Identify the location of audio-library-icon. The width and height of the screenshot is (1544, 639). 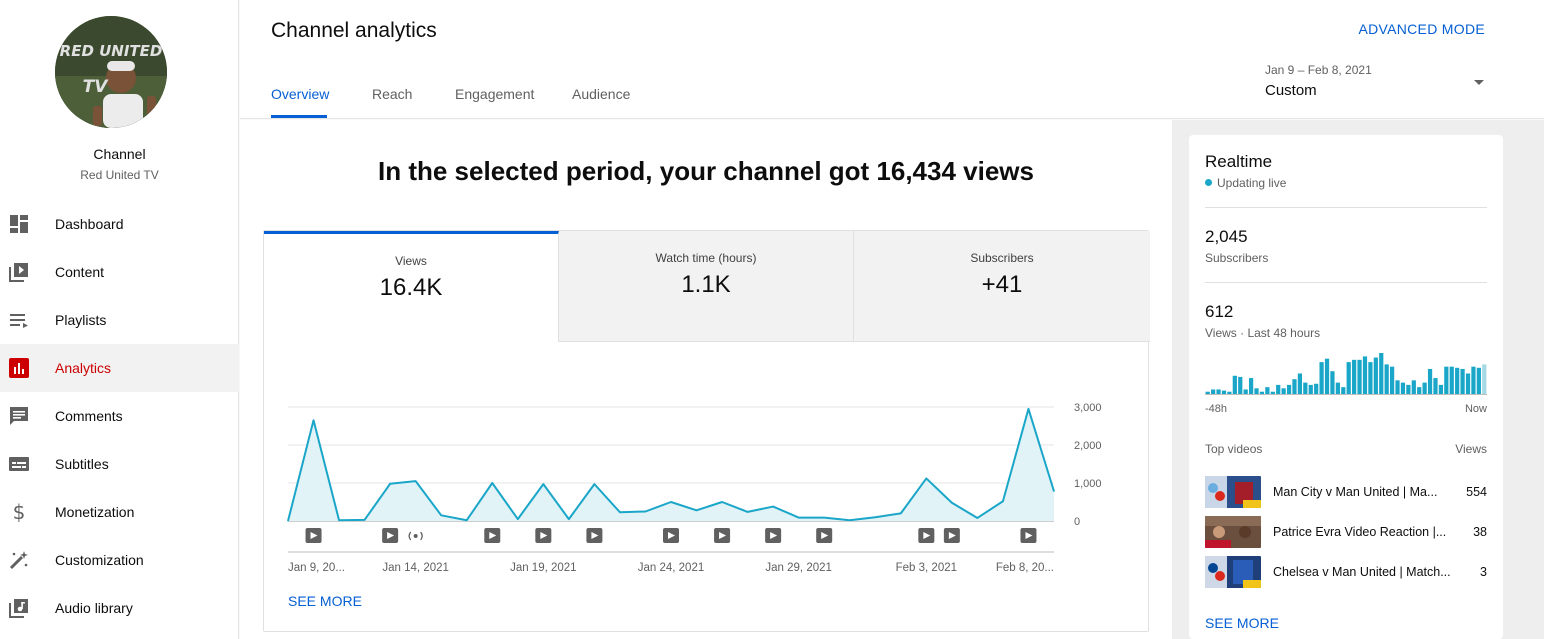
(19, 608).